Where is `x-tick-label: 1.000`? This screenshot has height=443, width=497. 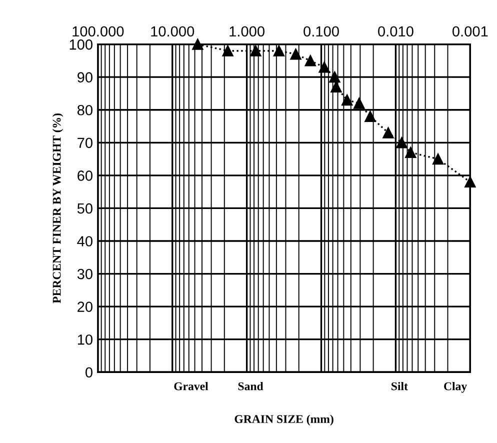 x-tick-label: 1.000 is located at coordinates (247, 31).